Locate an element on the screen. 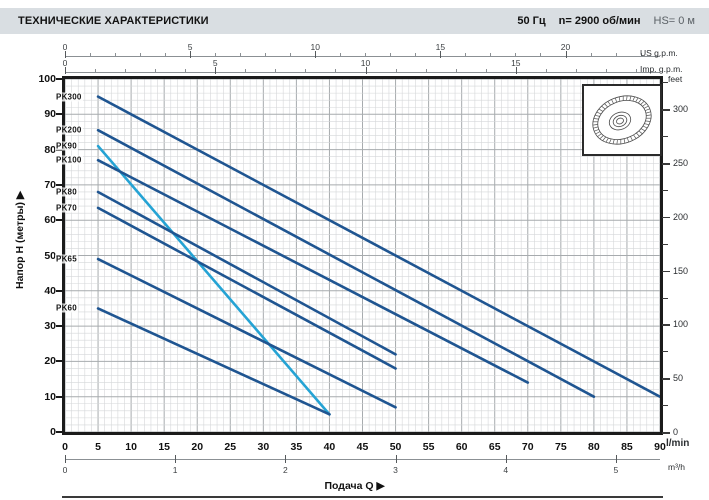  x-axis-title: Подача Q ▶ is located at coordinates (354, 486).